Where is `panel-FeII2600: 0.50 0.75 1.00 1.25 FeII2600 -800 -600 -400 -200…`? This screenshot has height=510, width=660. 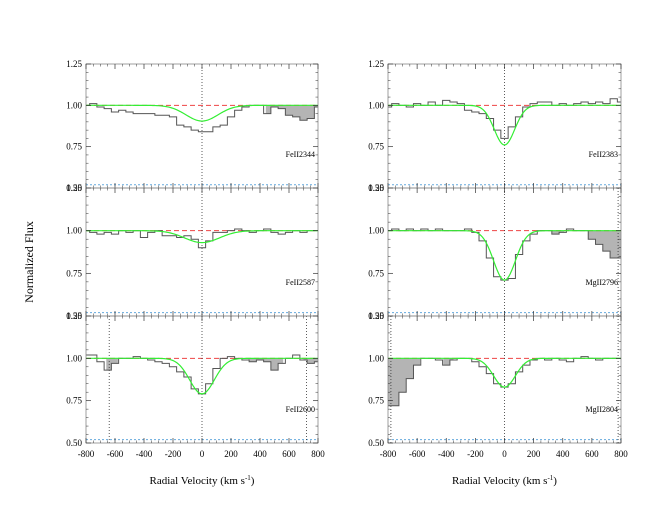
panel-FeII2600: 0.50 0.75 1.00 1.25 FeII2600 -800 -600 -400 -200… is located at coordinates (195, 385).